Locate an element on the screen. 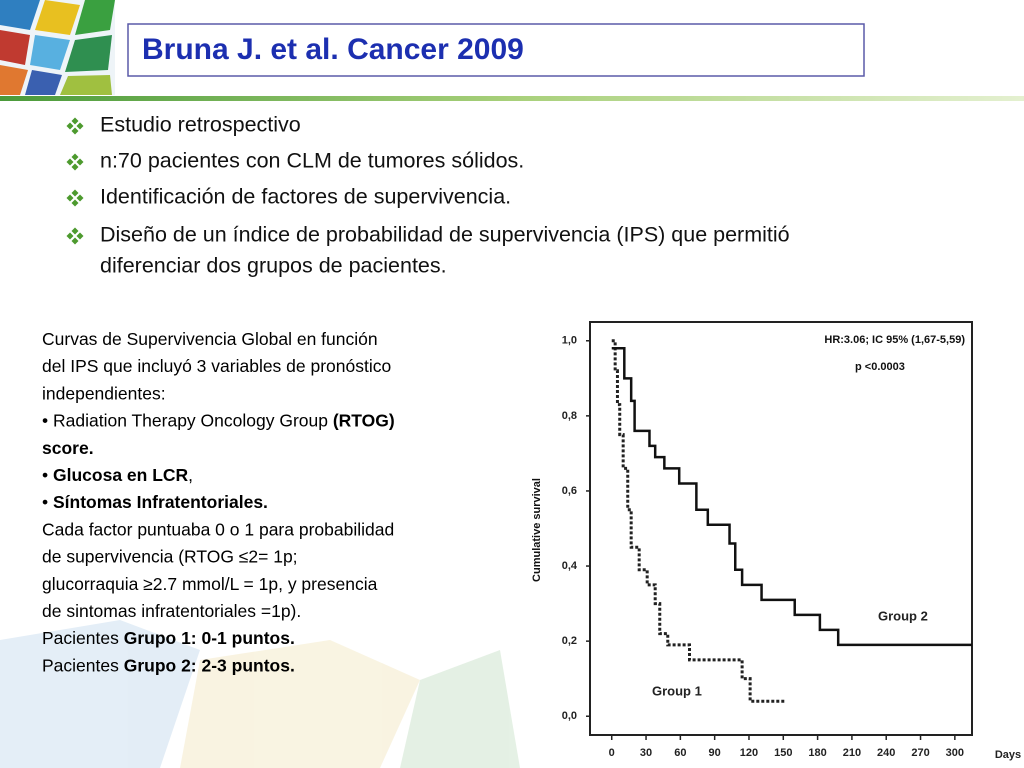  y-tick-label: 0,4 is located at coordinates (570, 566).